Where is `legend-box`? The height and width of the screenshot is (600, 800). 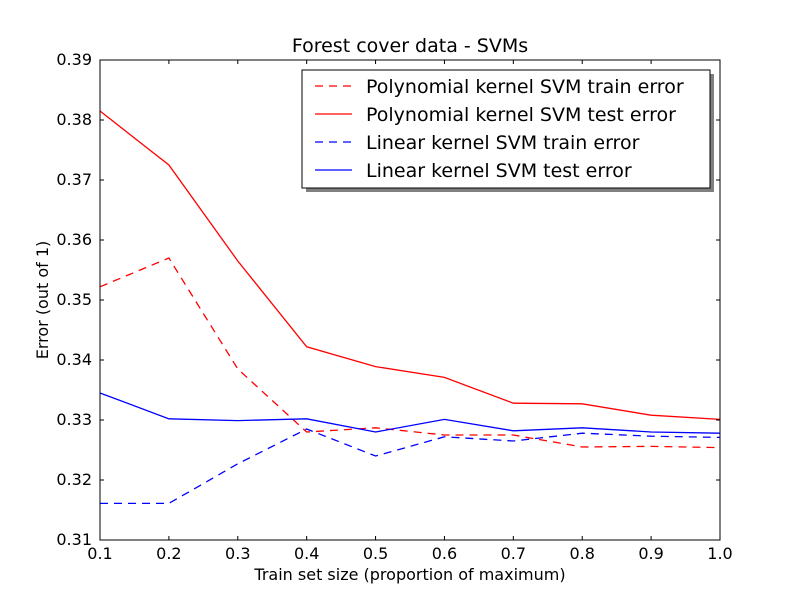 legend-box is located at coordinates (506, 129).